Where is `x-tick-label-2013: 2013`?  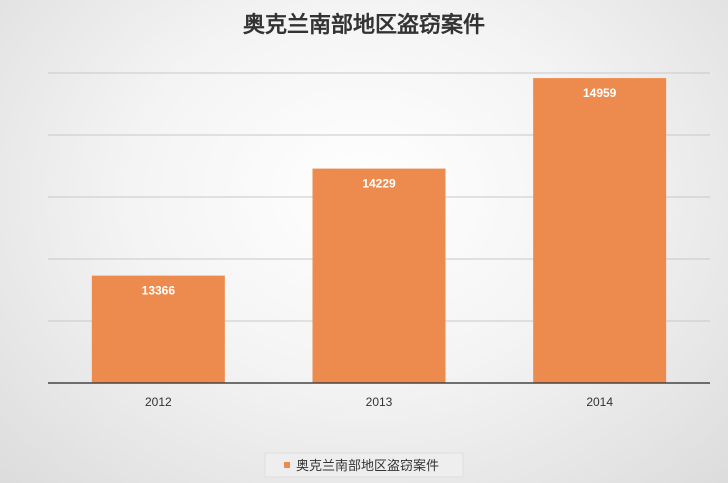 x-tick-label-2013: 2013 is located at coordinates (379, 402).